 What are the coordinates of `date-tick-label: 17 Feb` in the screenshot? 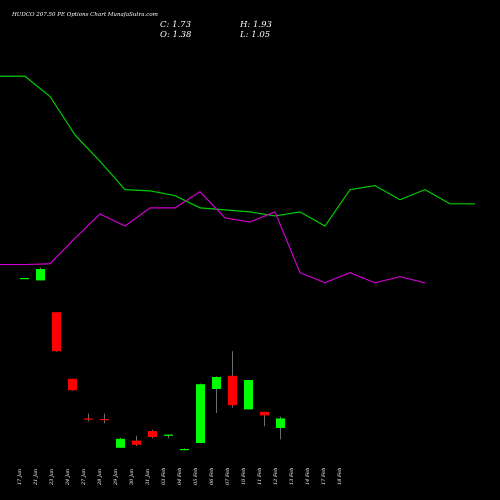 It's located at (324, 476).